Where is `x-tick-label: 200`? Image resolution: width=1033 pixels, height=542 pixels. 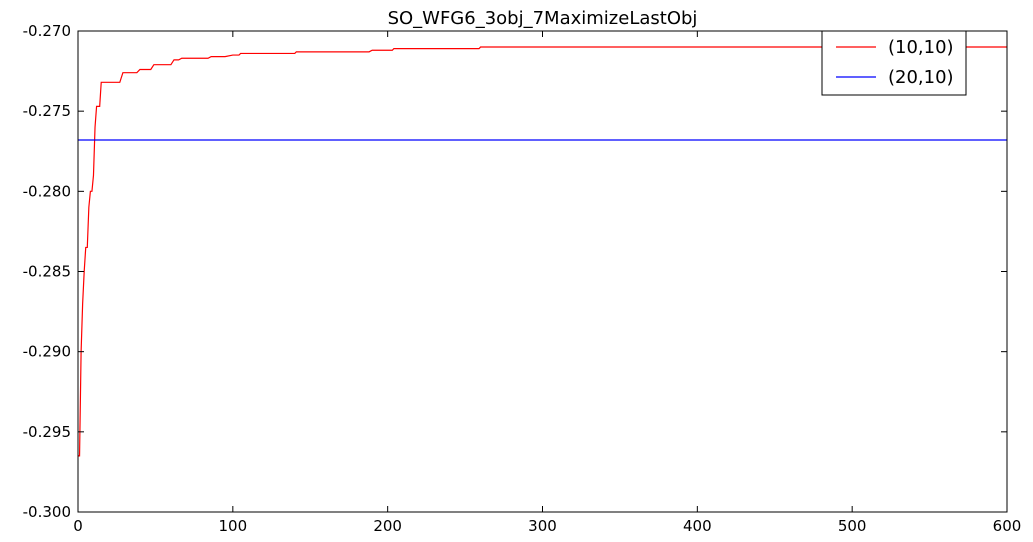 x-tick-label: 200 is located at coordinates (387, 526).